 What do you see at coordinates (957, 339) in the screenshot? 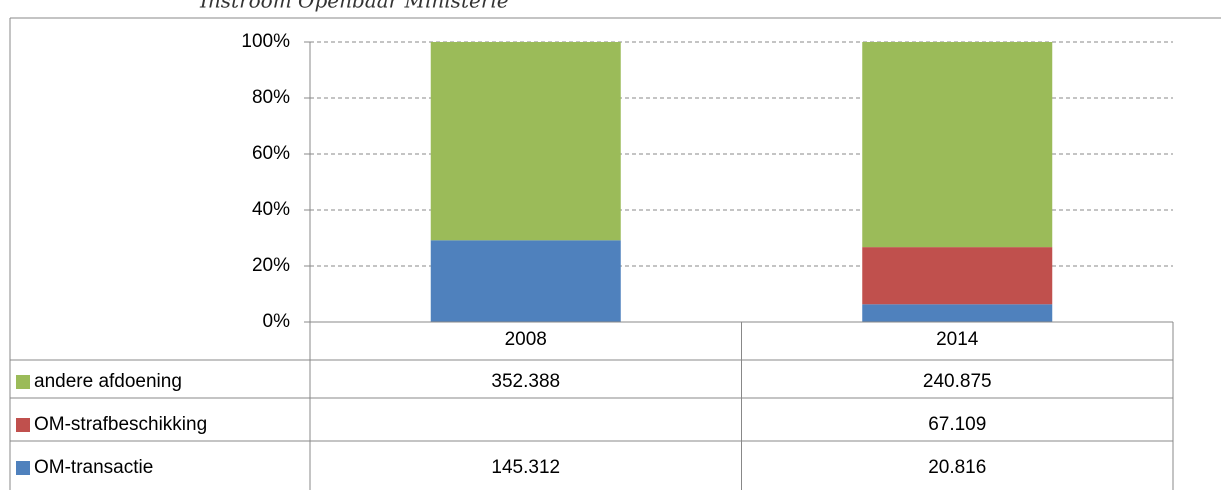
I see `x-tick-label: 2014` at bounding box center [957, 339].